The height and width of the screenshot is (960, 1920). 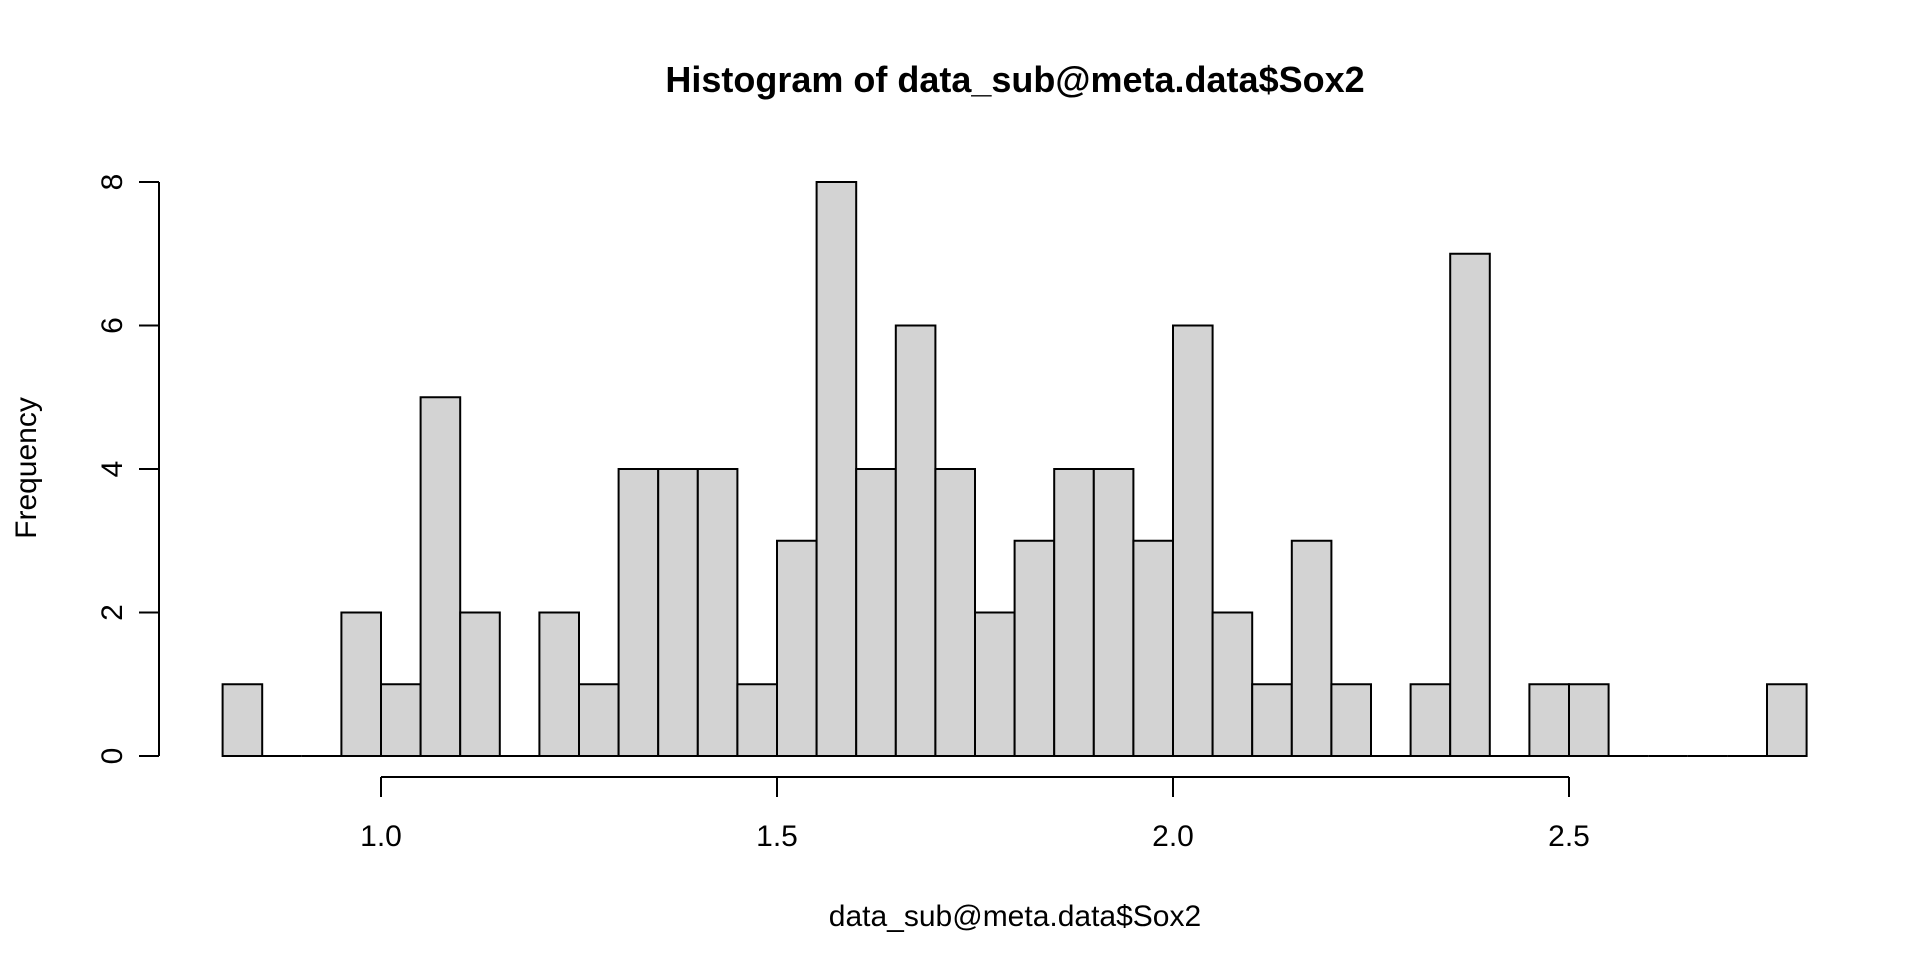 What do you see at coordinates (26, 468) in the screenshot?
I see `y-axis-title: Frequency` at bounding box center [26, 468].